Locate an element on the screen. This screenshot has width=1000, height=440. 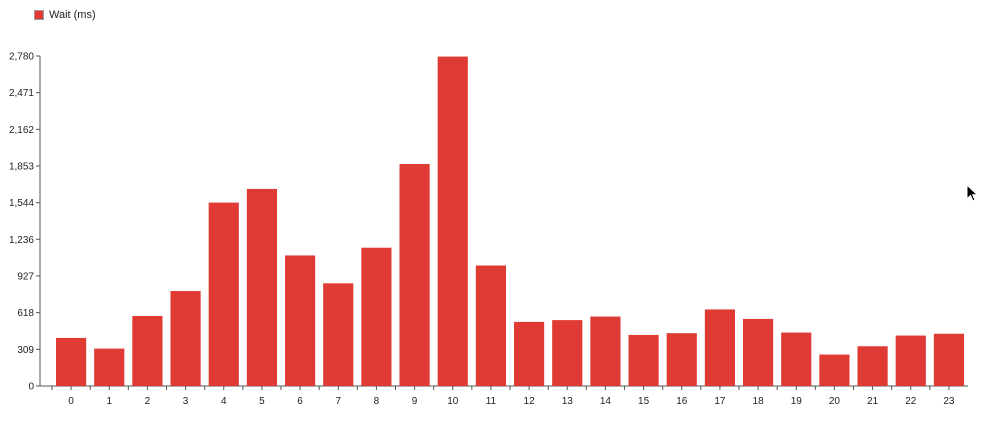
y-tick-label: 927 is located at coordinates (25, 276).